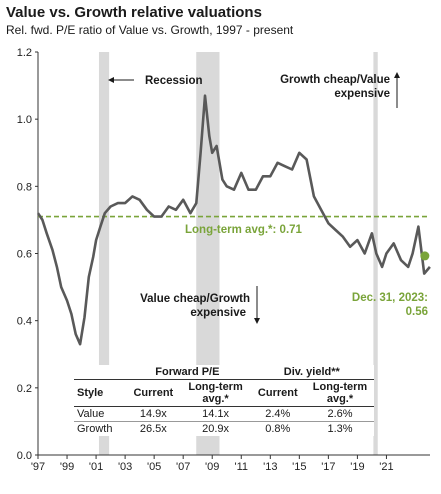  What do you see at coordinates (357, 467) in the screenshot?
I see `x-tick-label: '19` at bounding box center [357, 467].